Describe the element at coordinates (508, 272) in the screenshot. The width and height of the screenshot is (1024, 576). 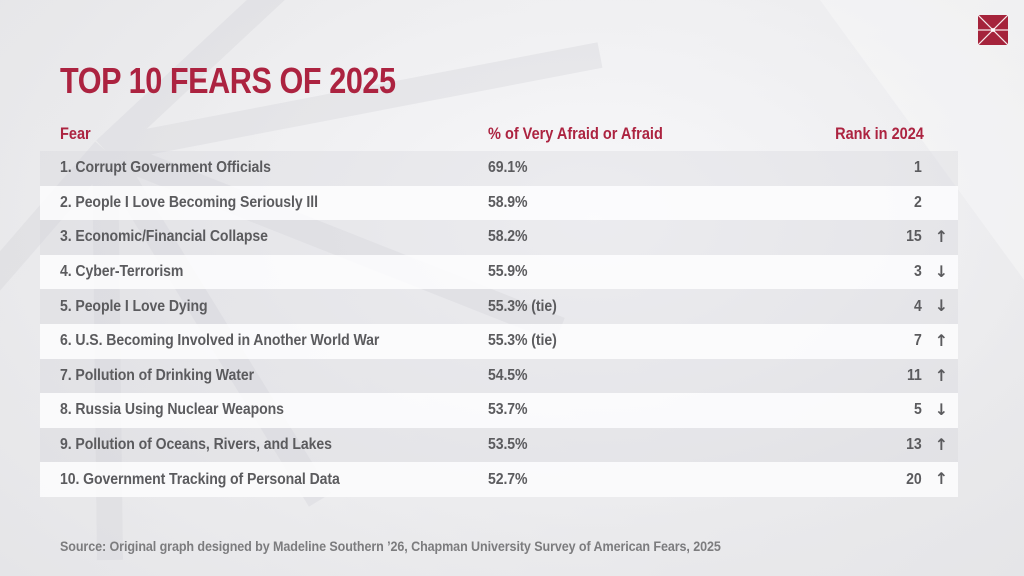
I see `percent-cell: 55.9%` at that location.